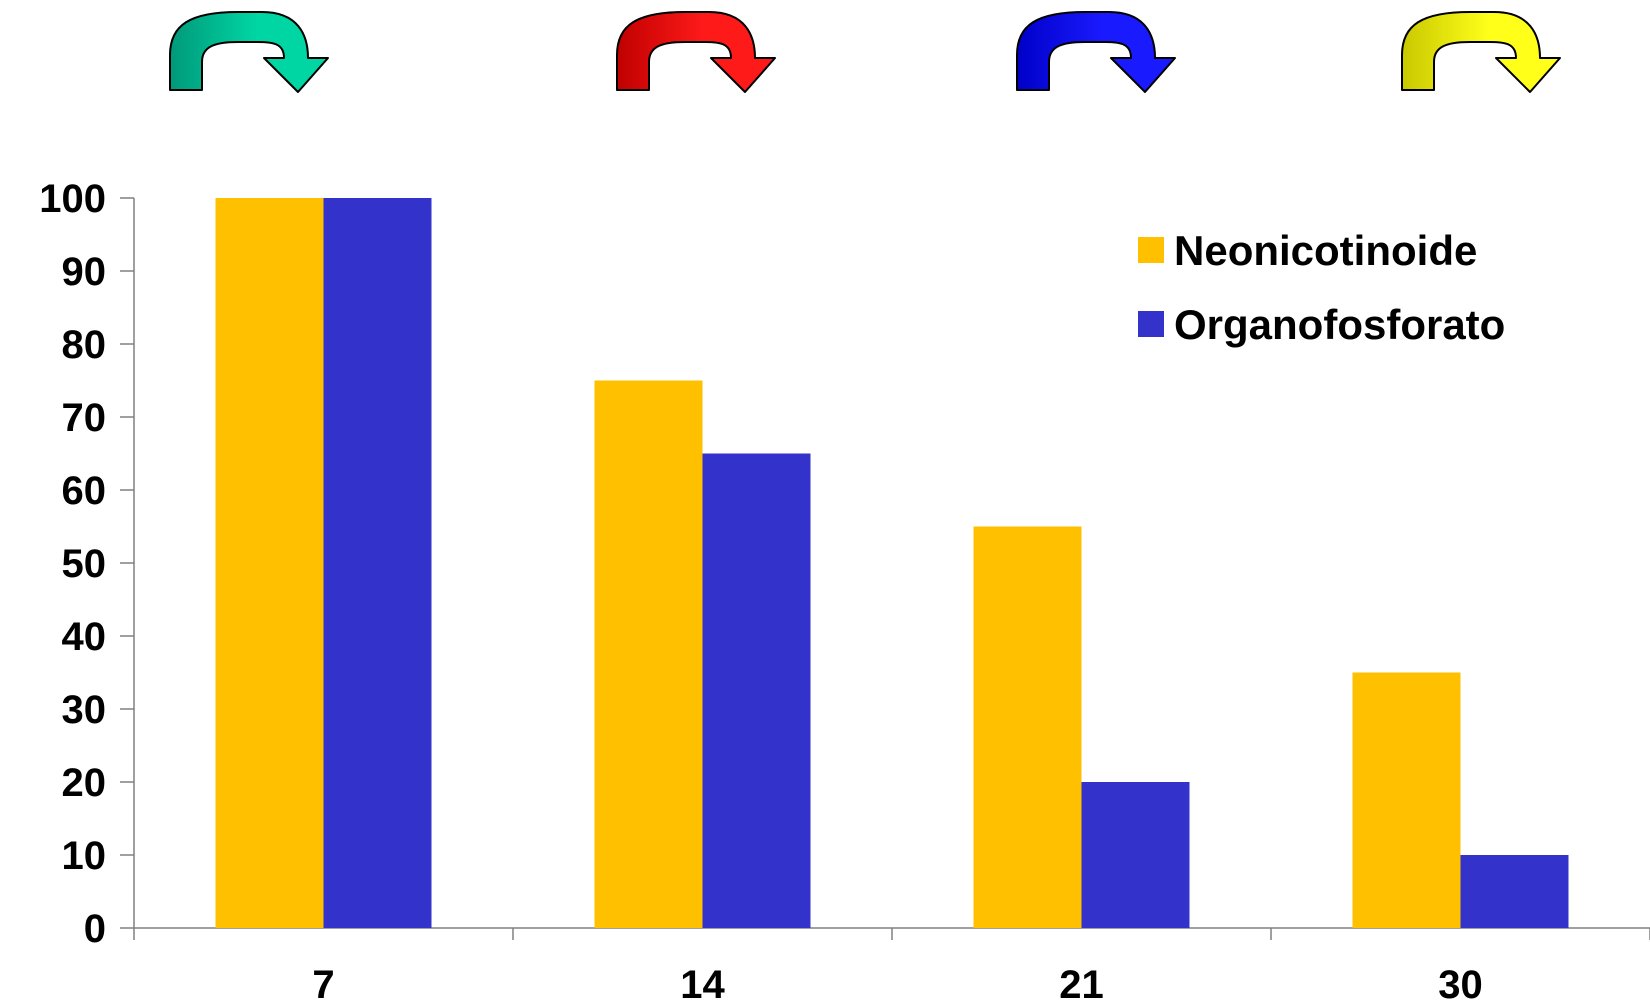 Image resolution: width=1650 pixels, height=1006 pixels. What do you see at coordinates (1151, 250) in the screenshot?
I see `legend-swatch-neonicotinoide` at bounding box center [1151, 250].